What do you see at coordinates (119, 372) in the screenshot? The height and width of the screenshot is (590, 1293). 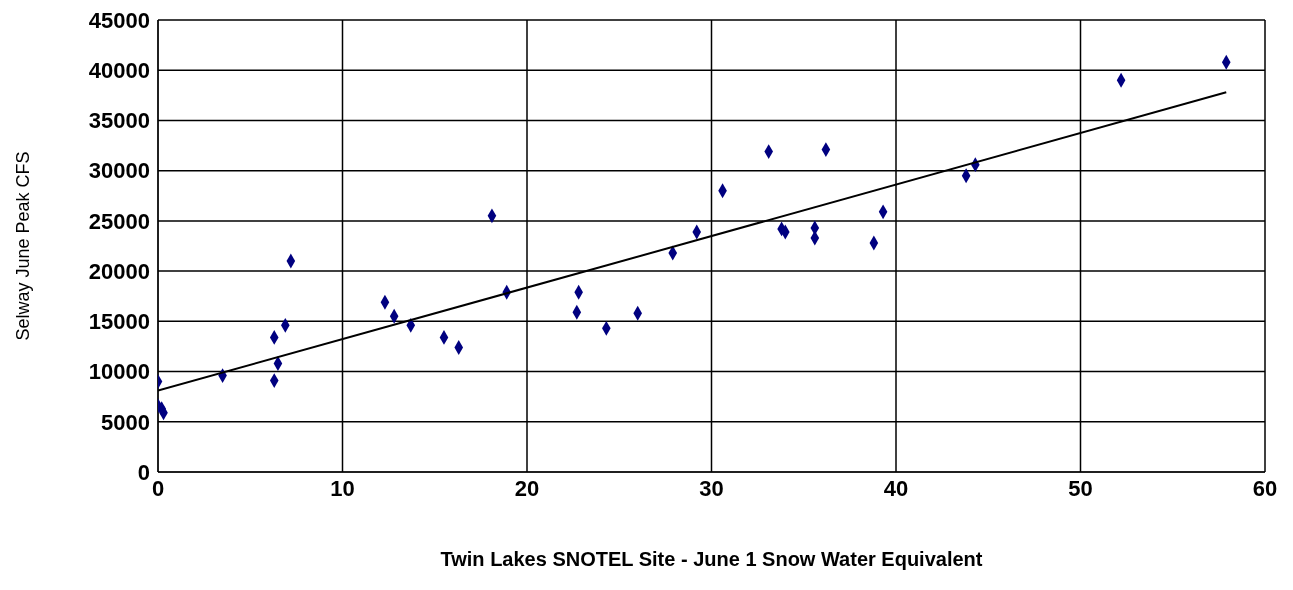 I see `y-tick-label: 10000` at bounding box center [119, 372].